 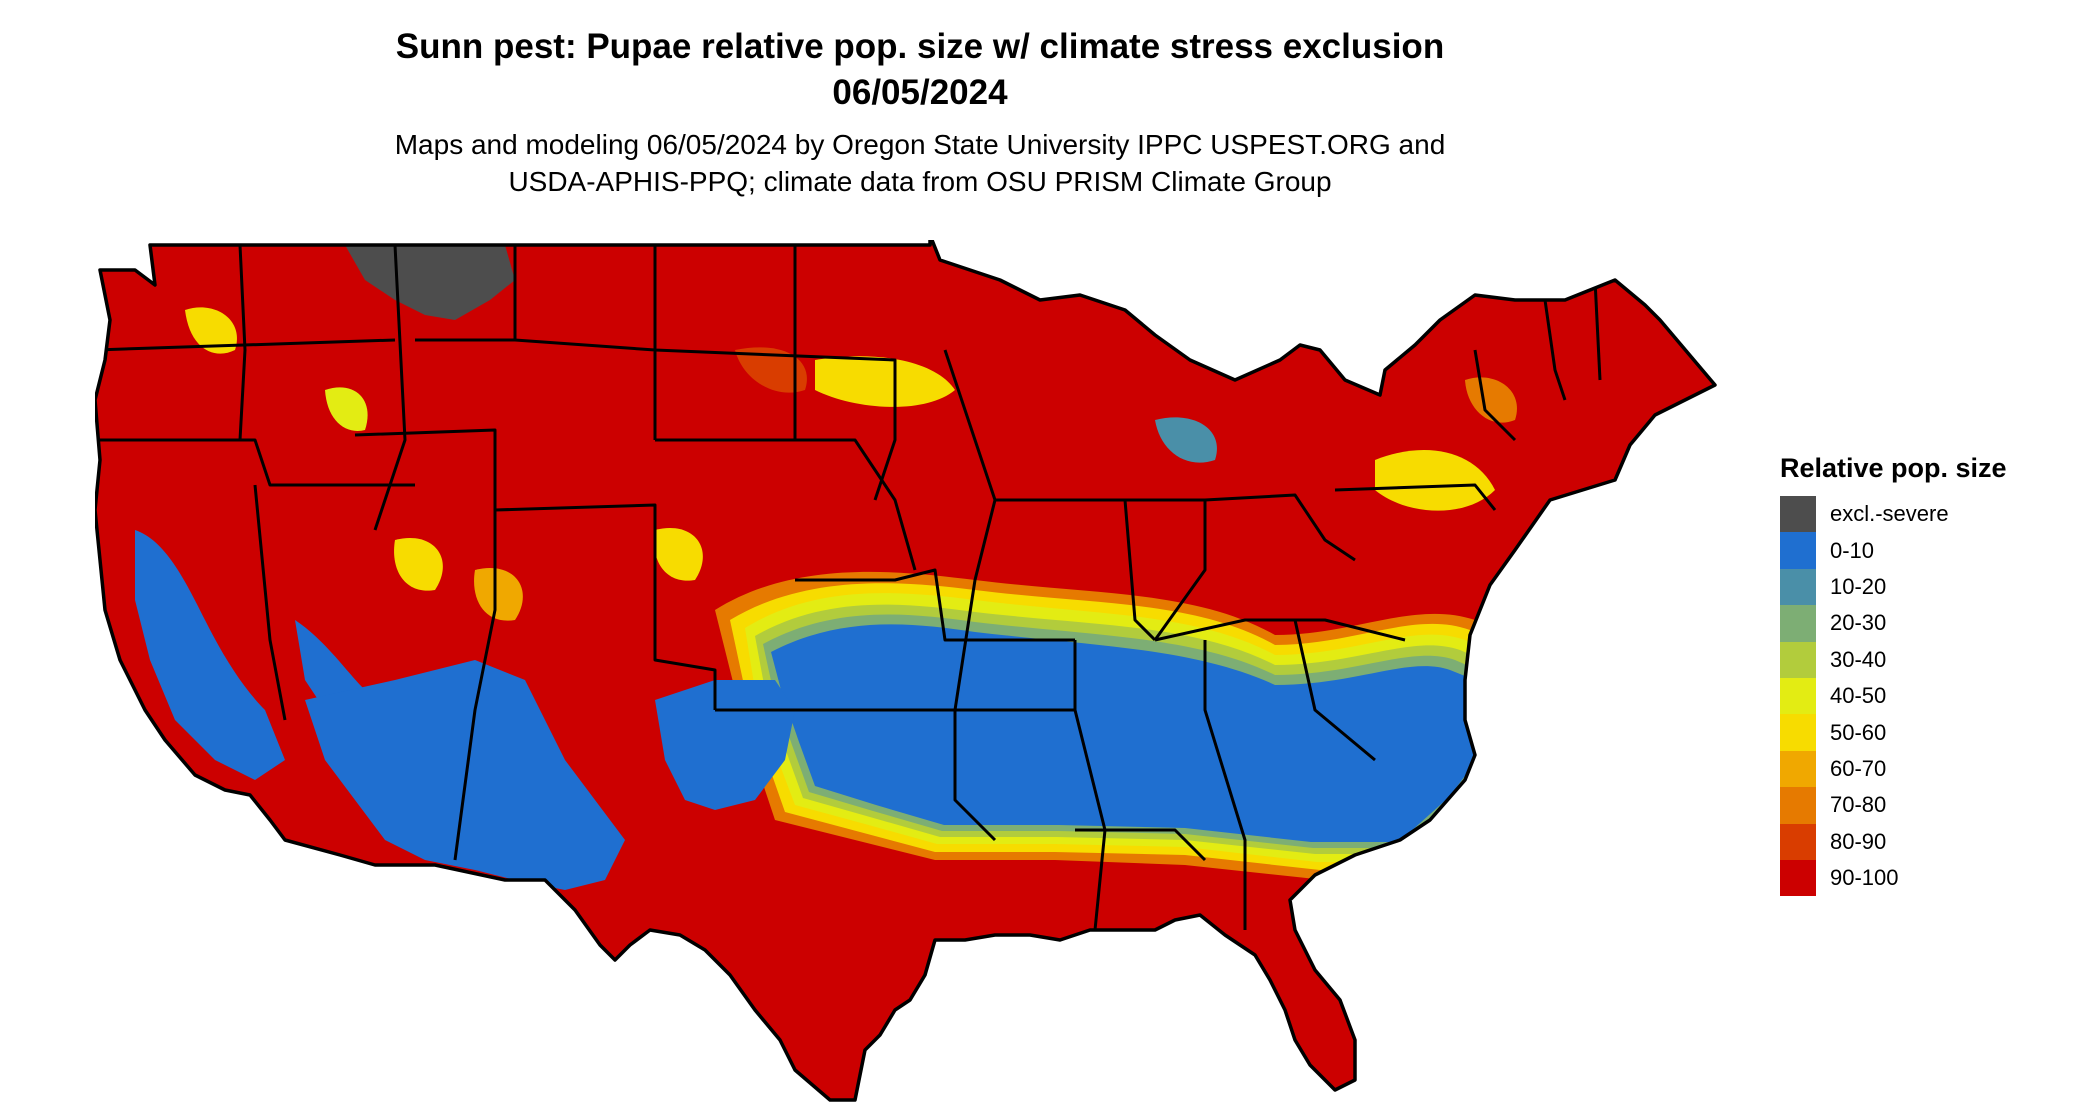 I want to click on legend-item: 50-60, so click(x=1930, y=732).